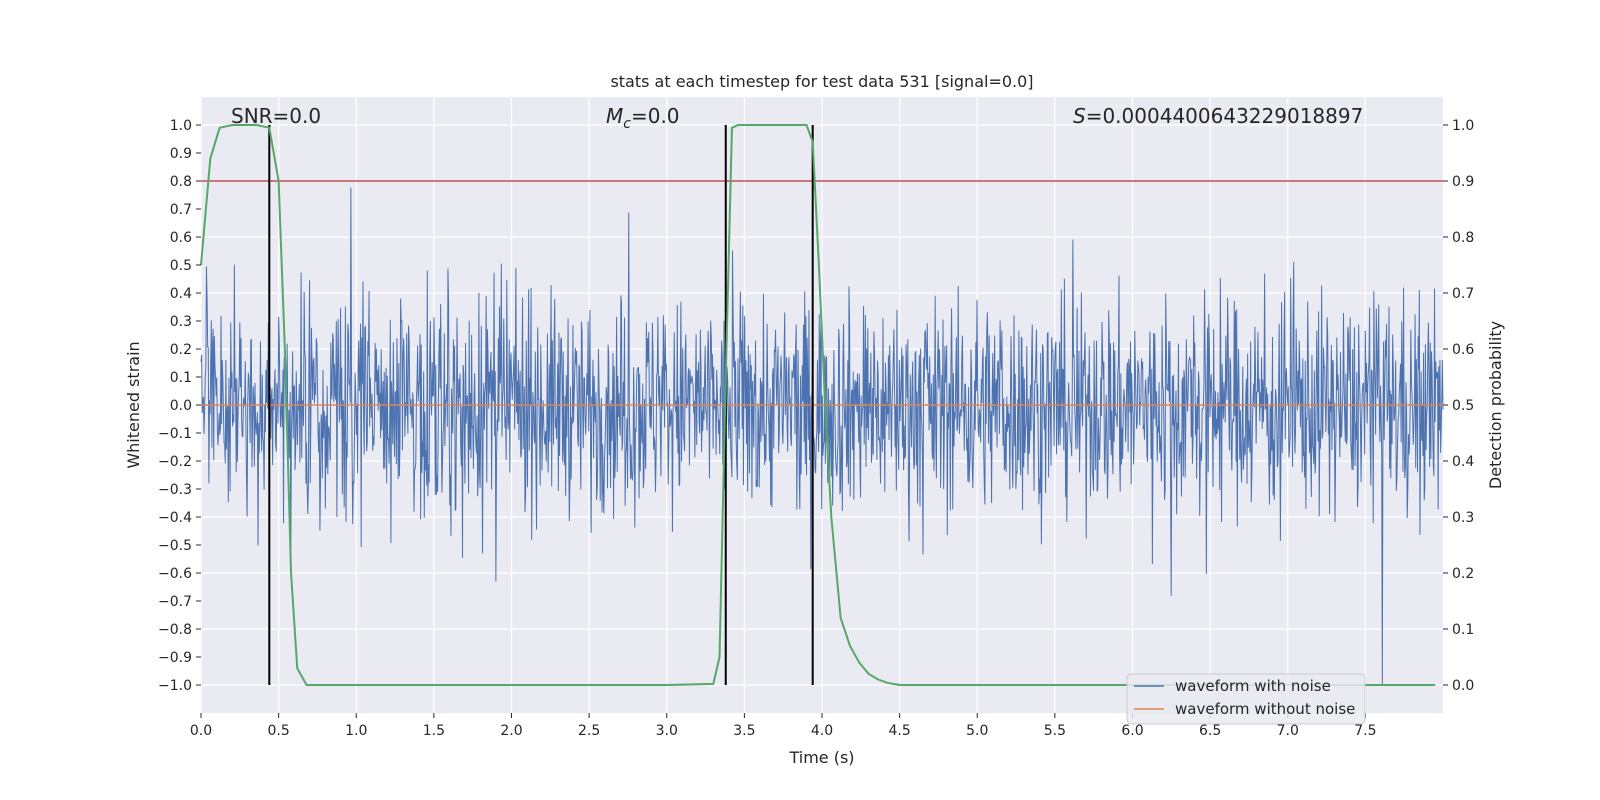  What do you see at coordinates (175, 462) in the screenshot?
I see `y-tick-label: −0.2` at bounding box center [175, 462].